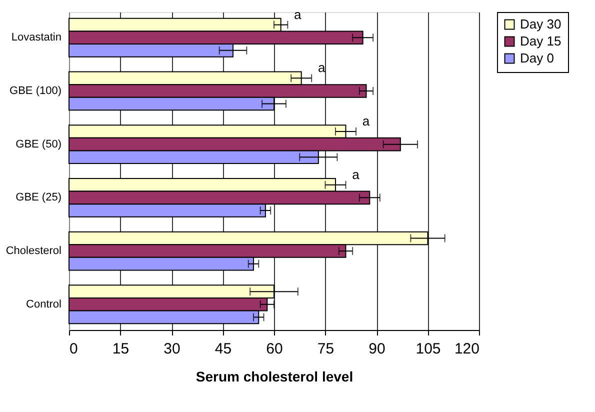  What do you see at coordinates (274, 349) in the screenshot?
I see `x-tick-label: 60` at bounding box center [274, 349].